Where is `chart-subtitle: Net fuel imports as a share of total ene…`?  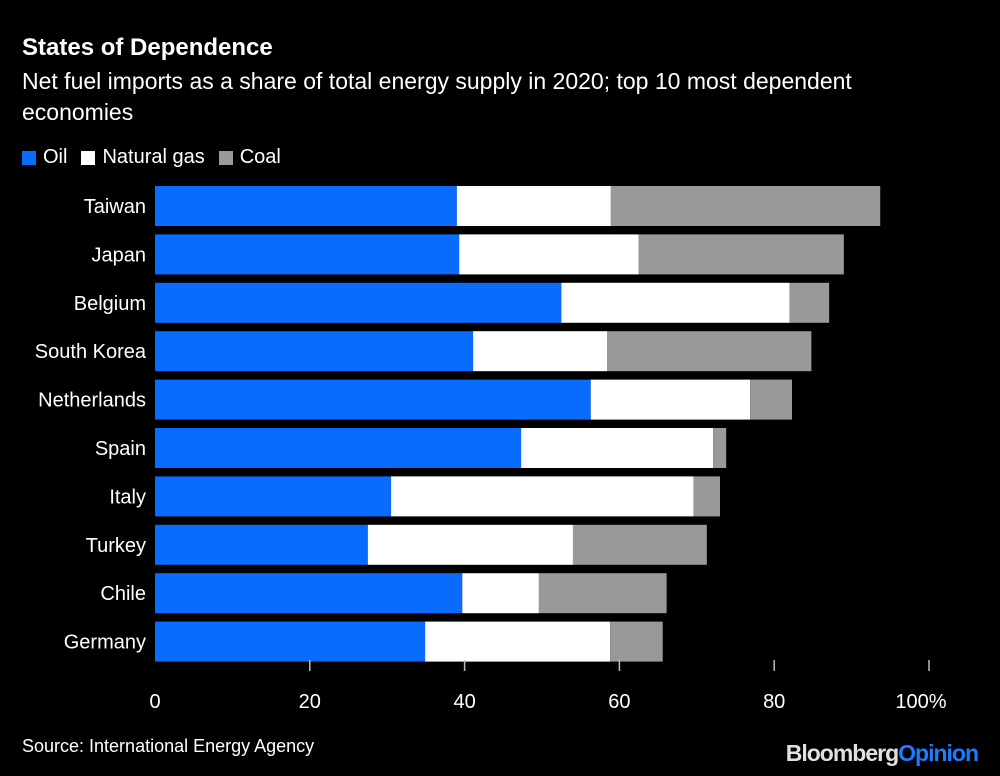 chart-subtitle: Net fuel imports as a share of total ene… is located at coordinates (437, 96).